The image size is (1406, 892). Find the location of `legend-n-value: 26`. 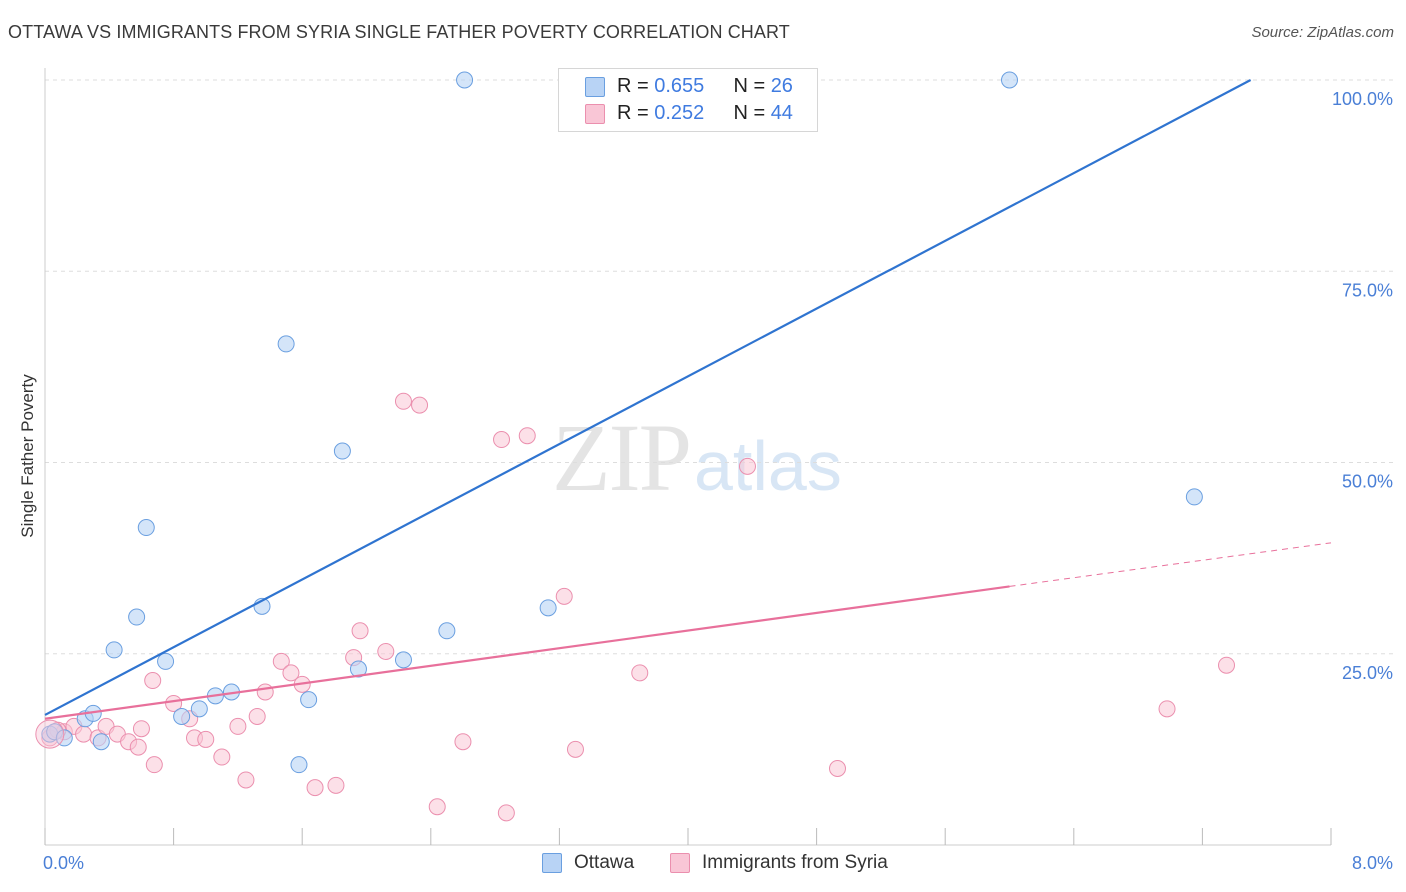

legend-n-value: 26 is located at coordinates (781, 85).